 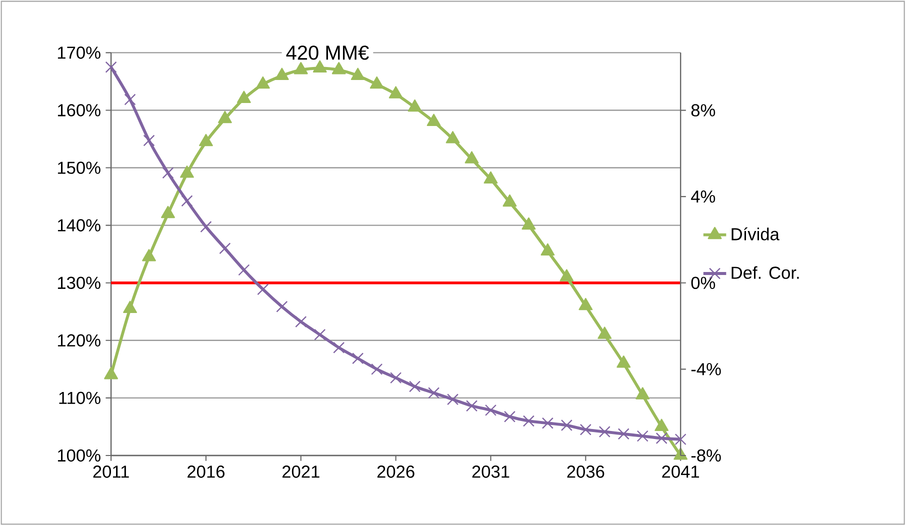 I want to click on x-tick-label: 2016, so click(x=206, y=472).